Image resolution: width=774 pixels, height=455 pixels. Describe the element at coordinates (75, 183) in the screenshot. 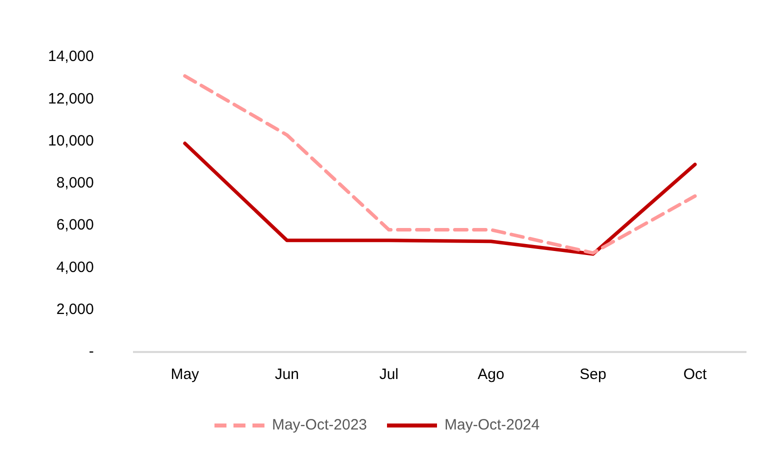

I see `y-tick-label: 8,000` at that location.